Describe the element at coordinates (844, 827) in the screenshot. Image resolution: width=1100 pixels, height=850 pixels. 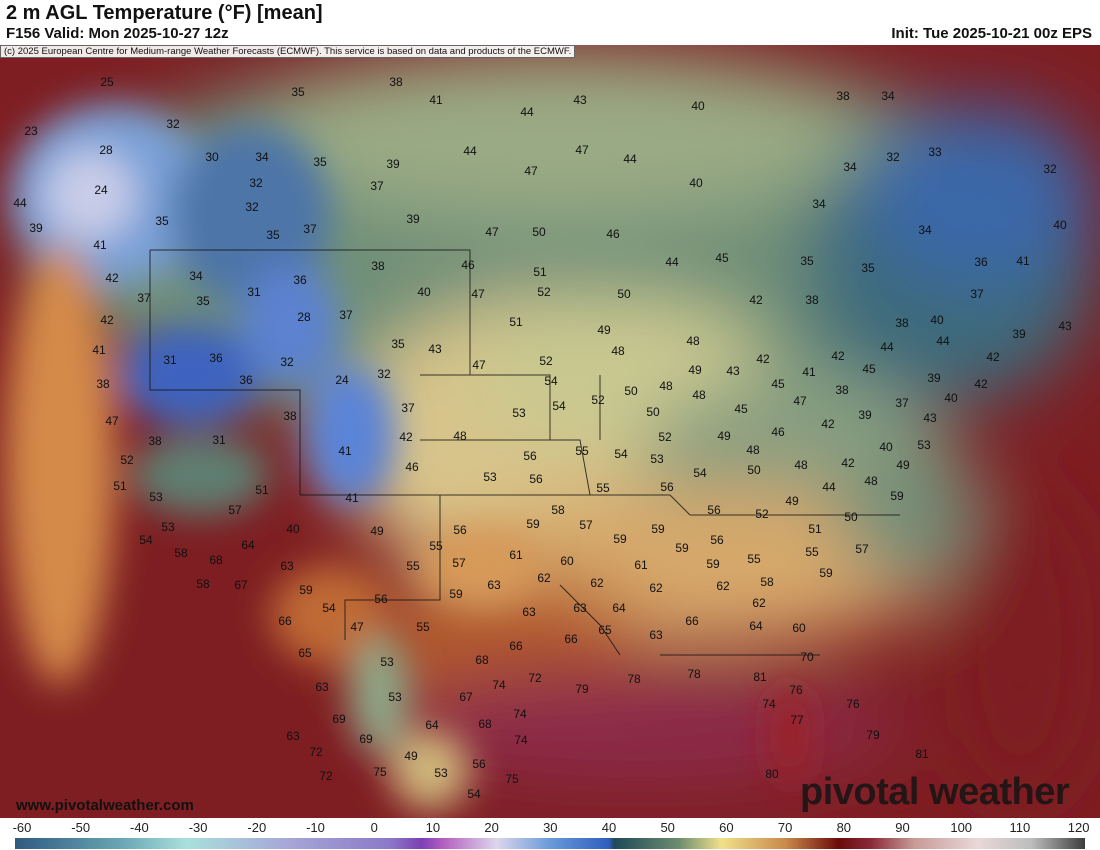
I see `colorbar-tick-label: 80` at that location.